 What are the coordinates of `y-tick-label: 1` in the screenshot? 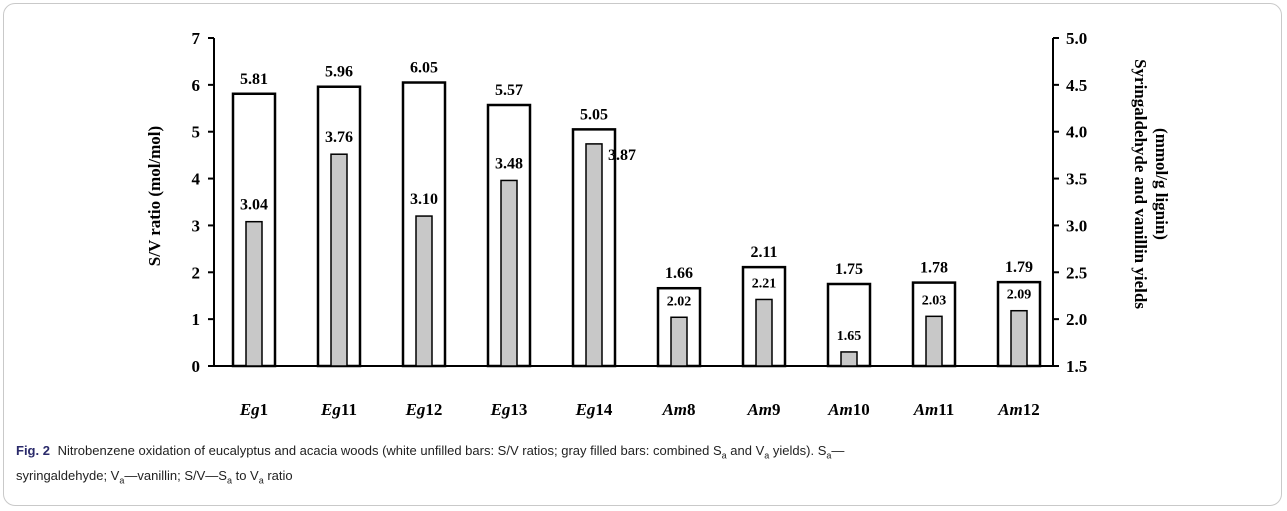 It's located at (196, 319).